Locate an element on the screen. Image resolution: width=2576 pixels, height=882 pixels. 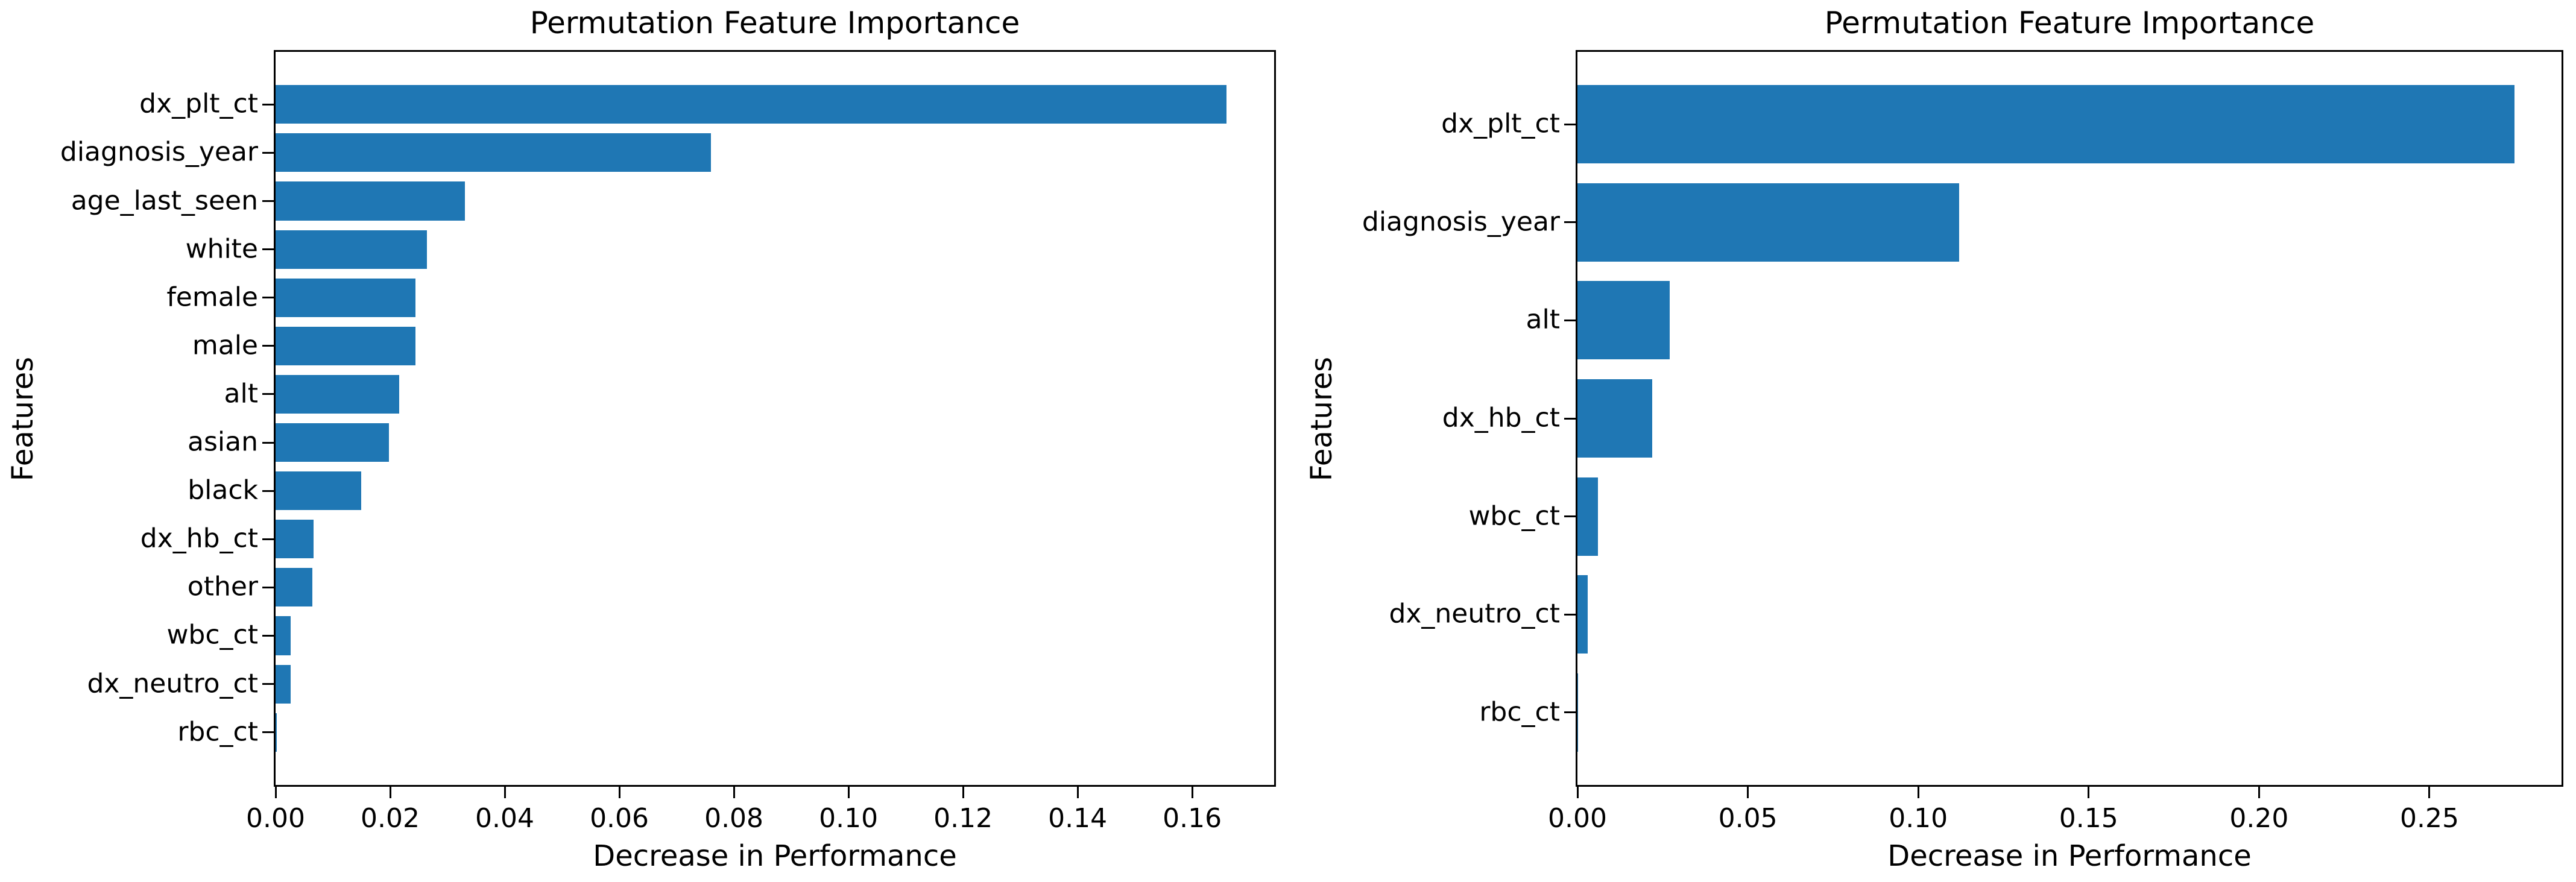
y-tick-label: asian is located at coordinates (223, 442).